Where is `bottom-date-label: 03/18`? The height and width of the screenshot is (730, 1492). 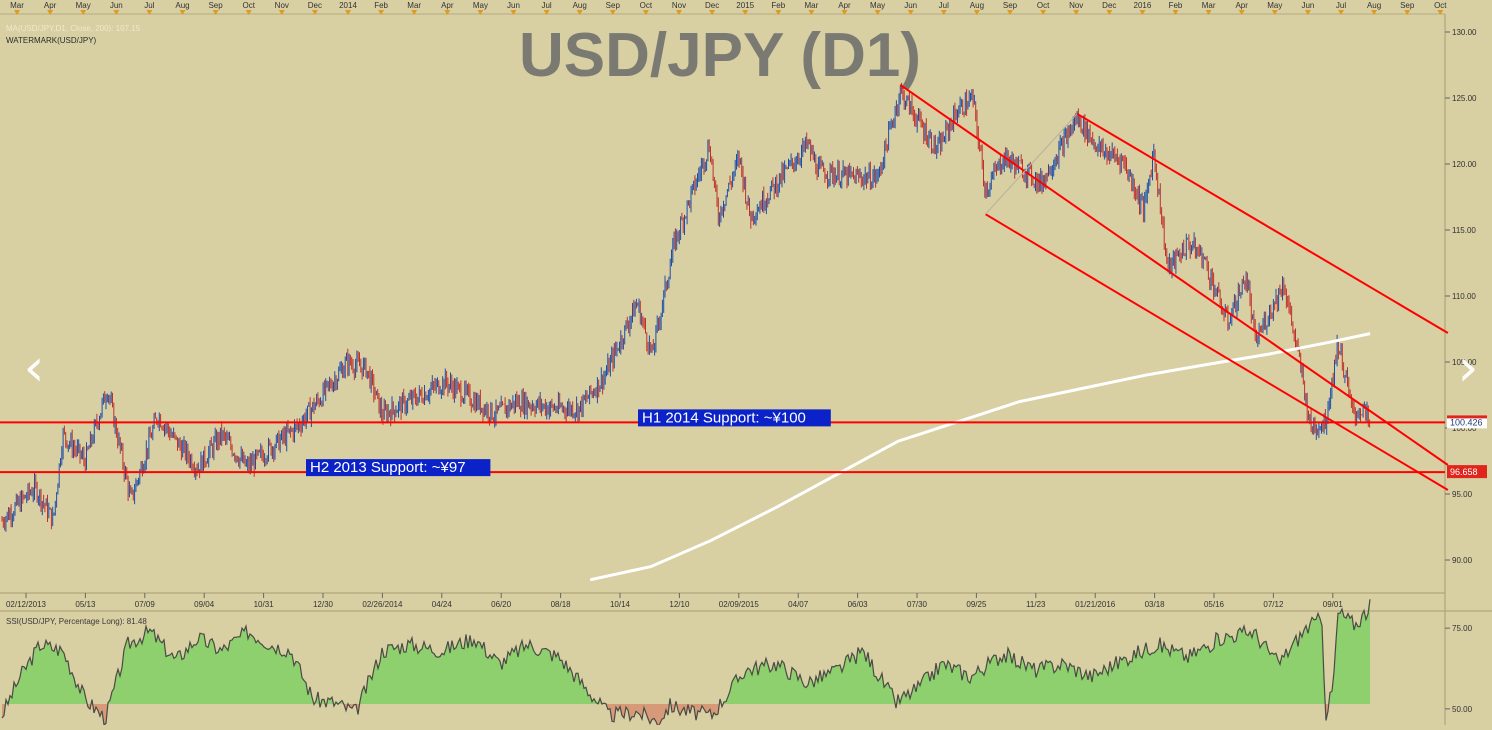
bottom-date-label: 03/18 is located at coordinates (1155, 604).